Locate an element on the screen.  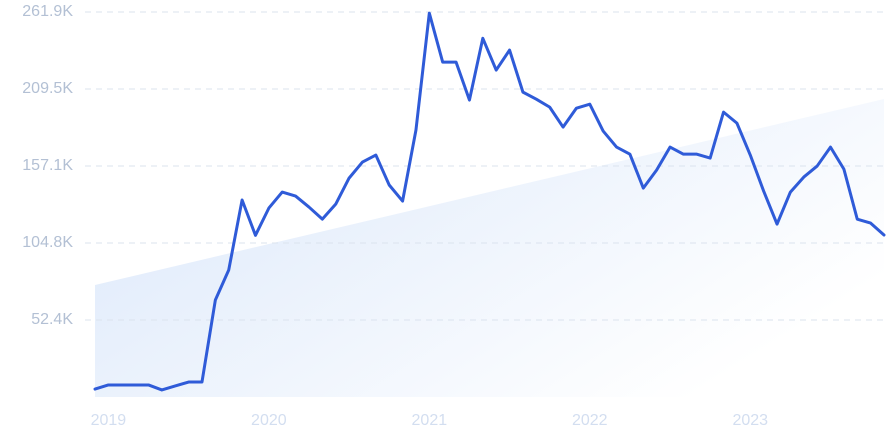
y-tick-label: 261.9K is located at coordinates (47, 11).